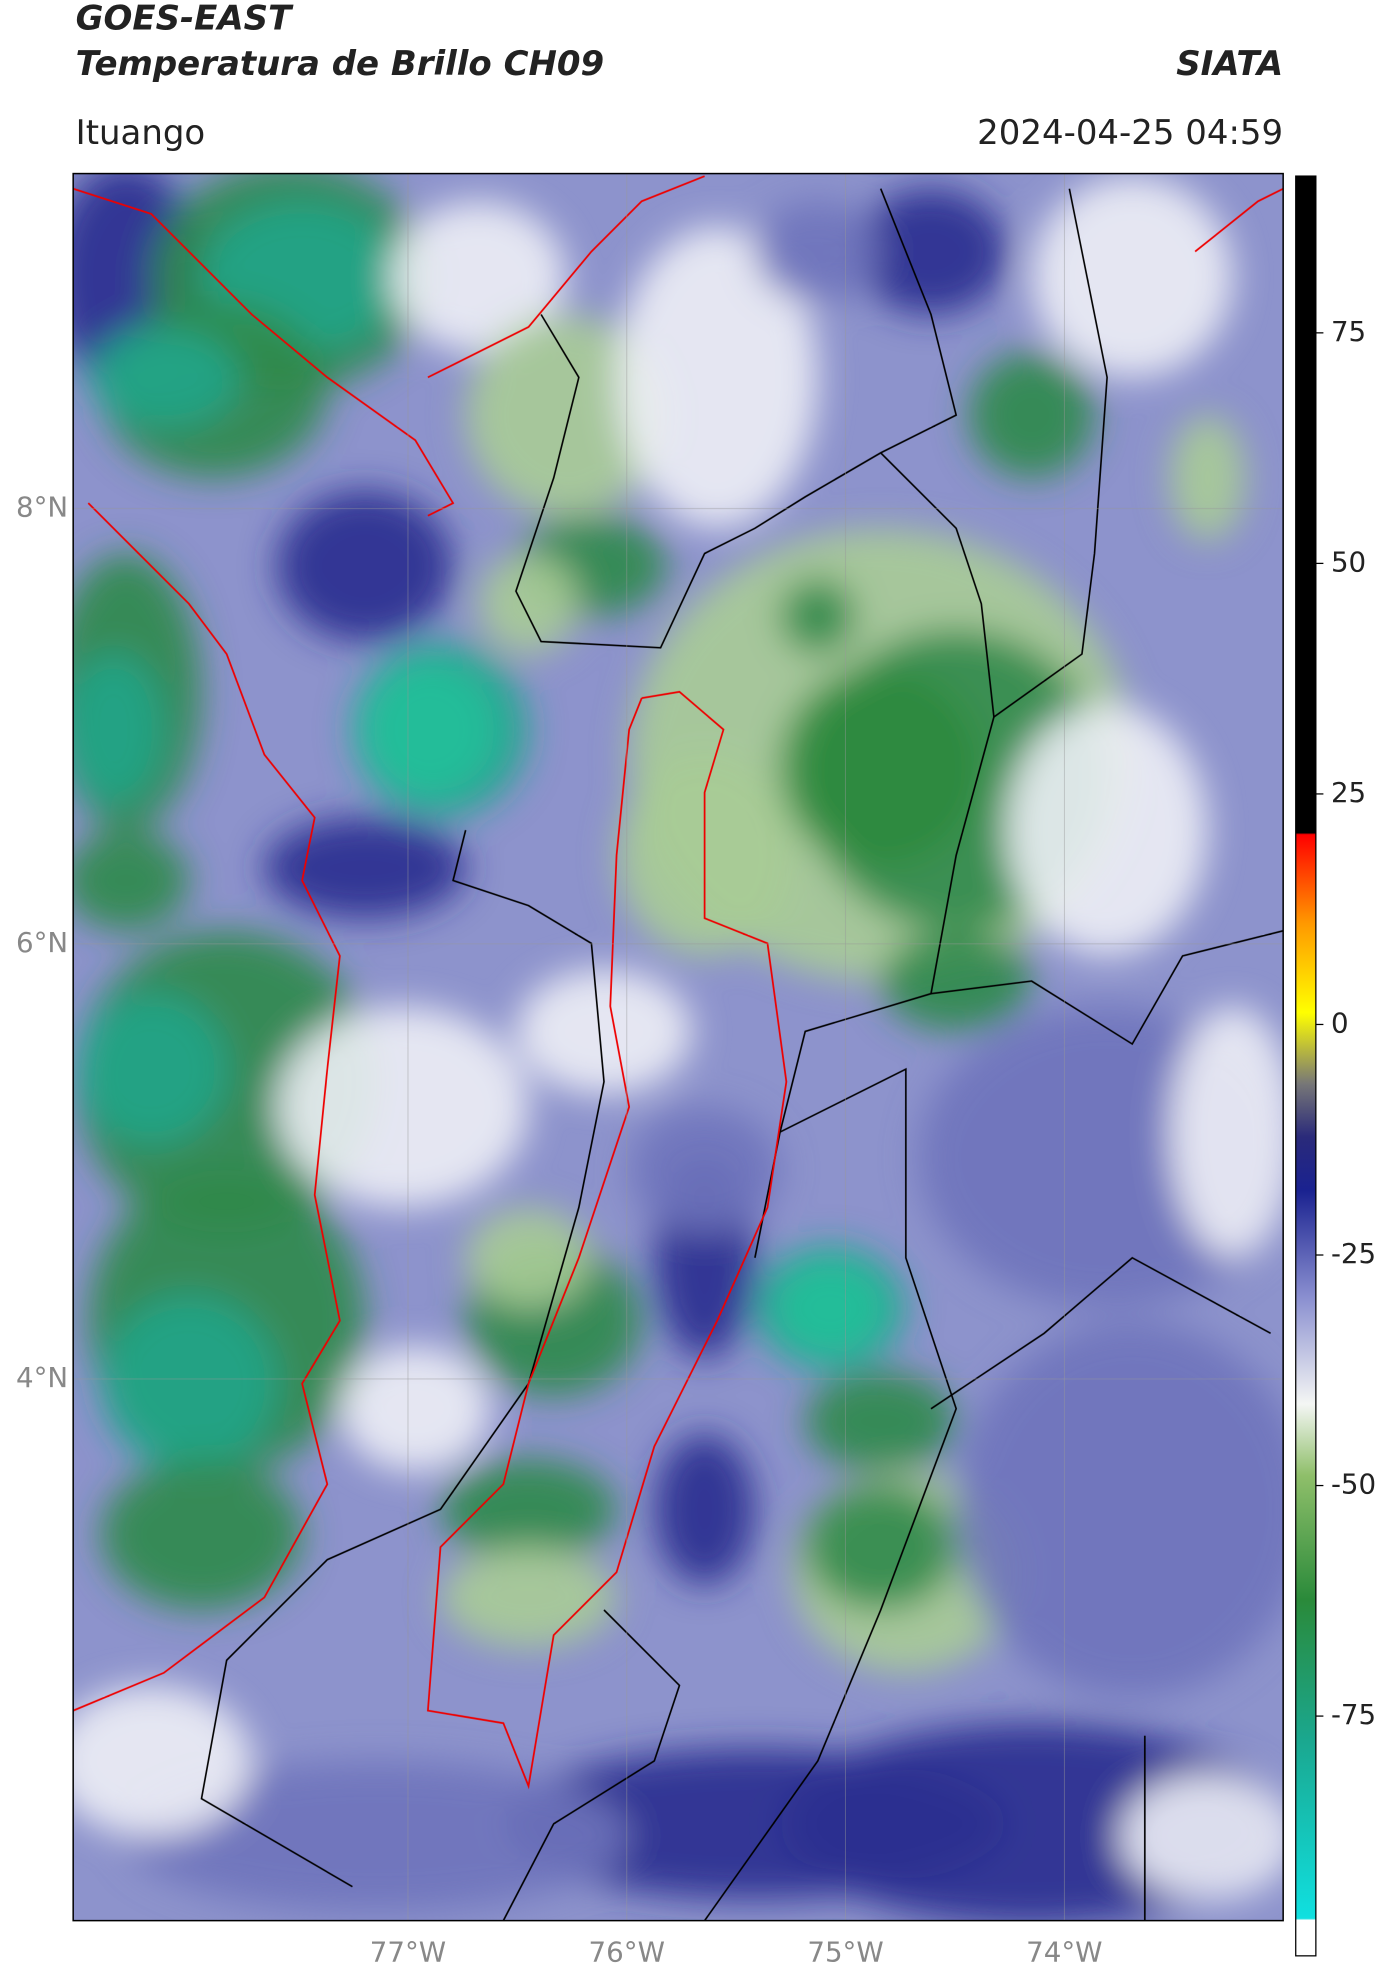  Describe the element at coordinates (340, 64) in the screenshot. I see `subtitle: Temperatura de Brillo CH09` at that location.